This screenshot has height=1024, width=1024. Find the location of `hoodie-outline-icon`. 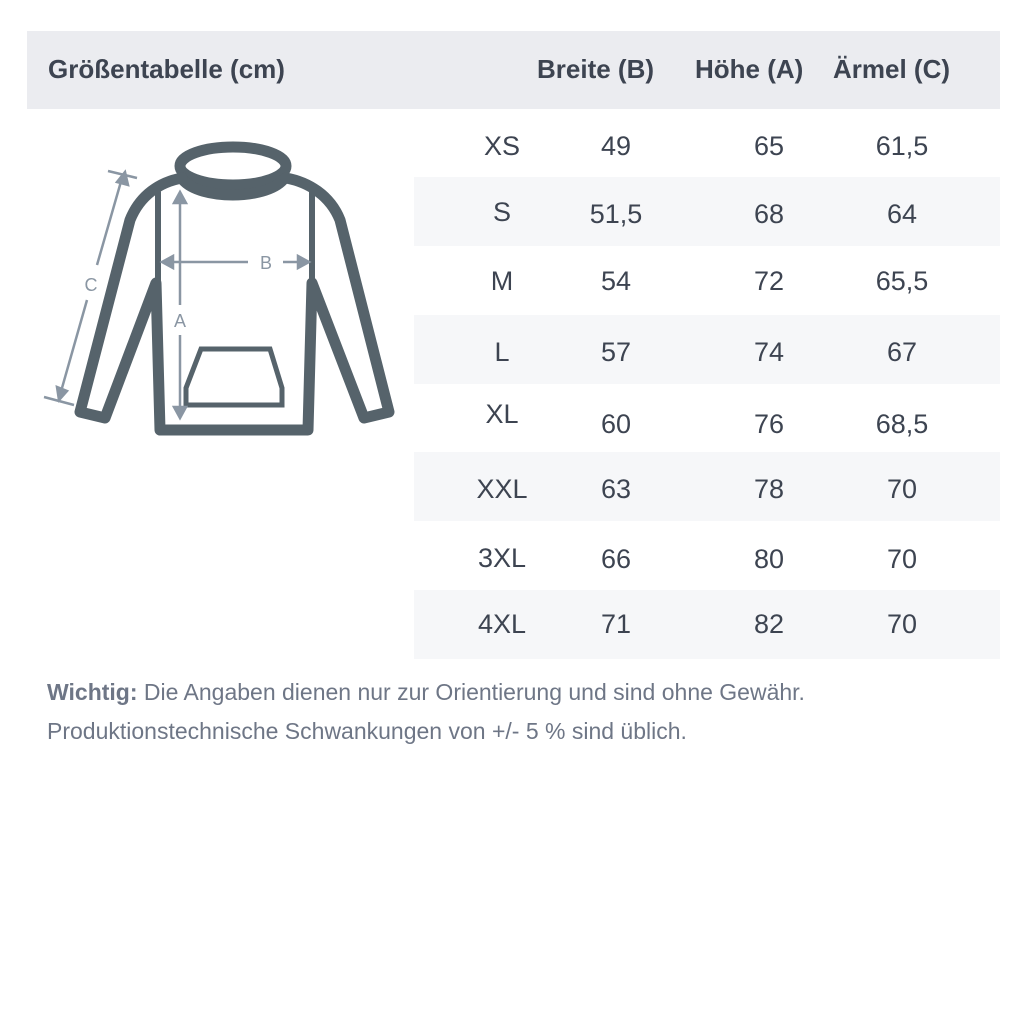

hoodie-outline-icon is located at coordinates (234, 288).